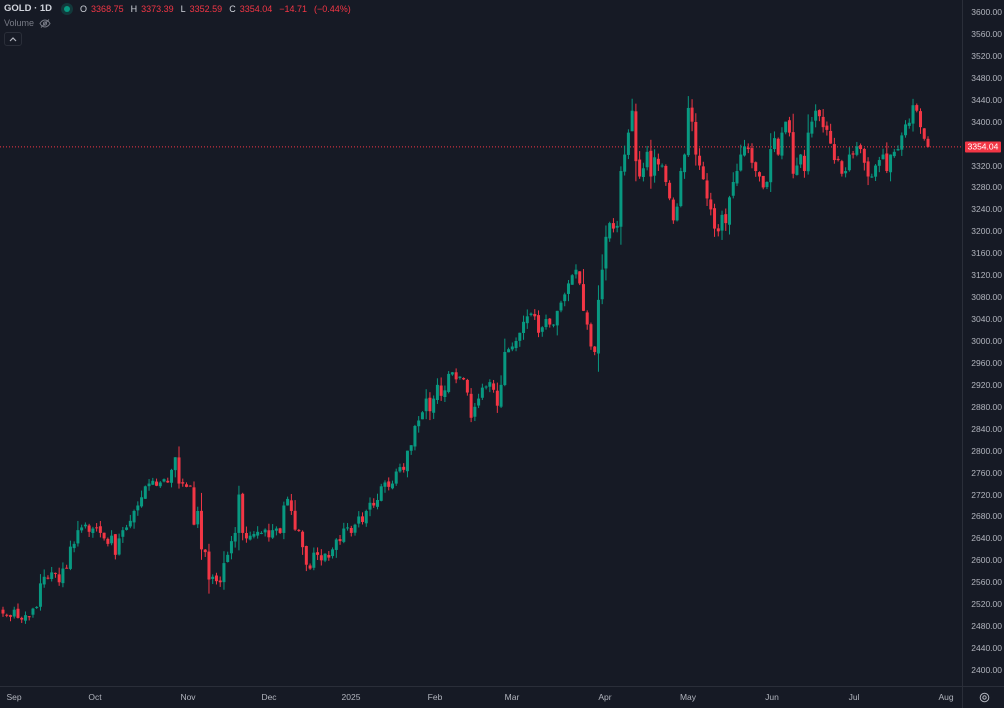 Image resolution: width=1004 pixels, height=708 pixels. Describe the element at coordinates (986, 55) in the screenshot. I see `price-tick-label: 3520.00` at that location.